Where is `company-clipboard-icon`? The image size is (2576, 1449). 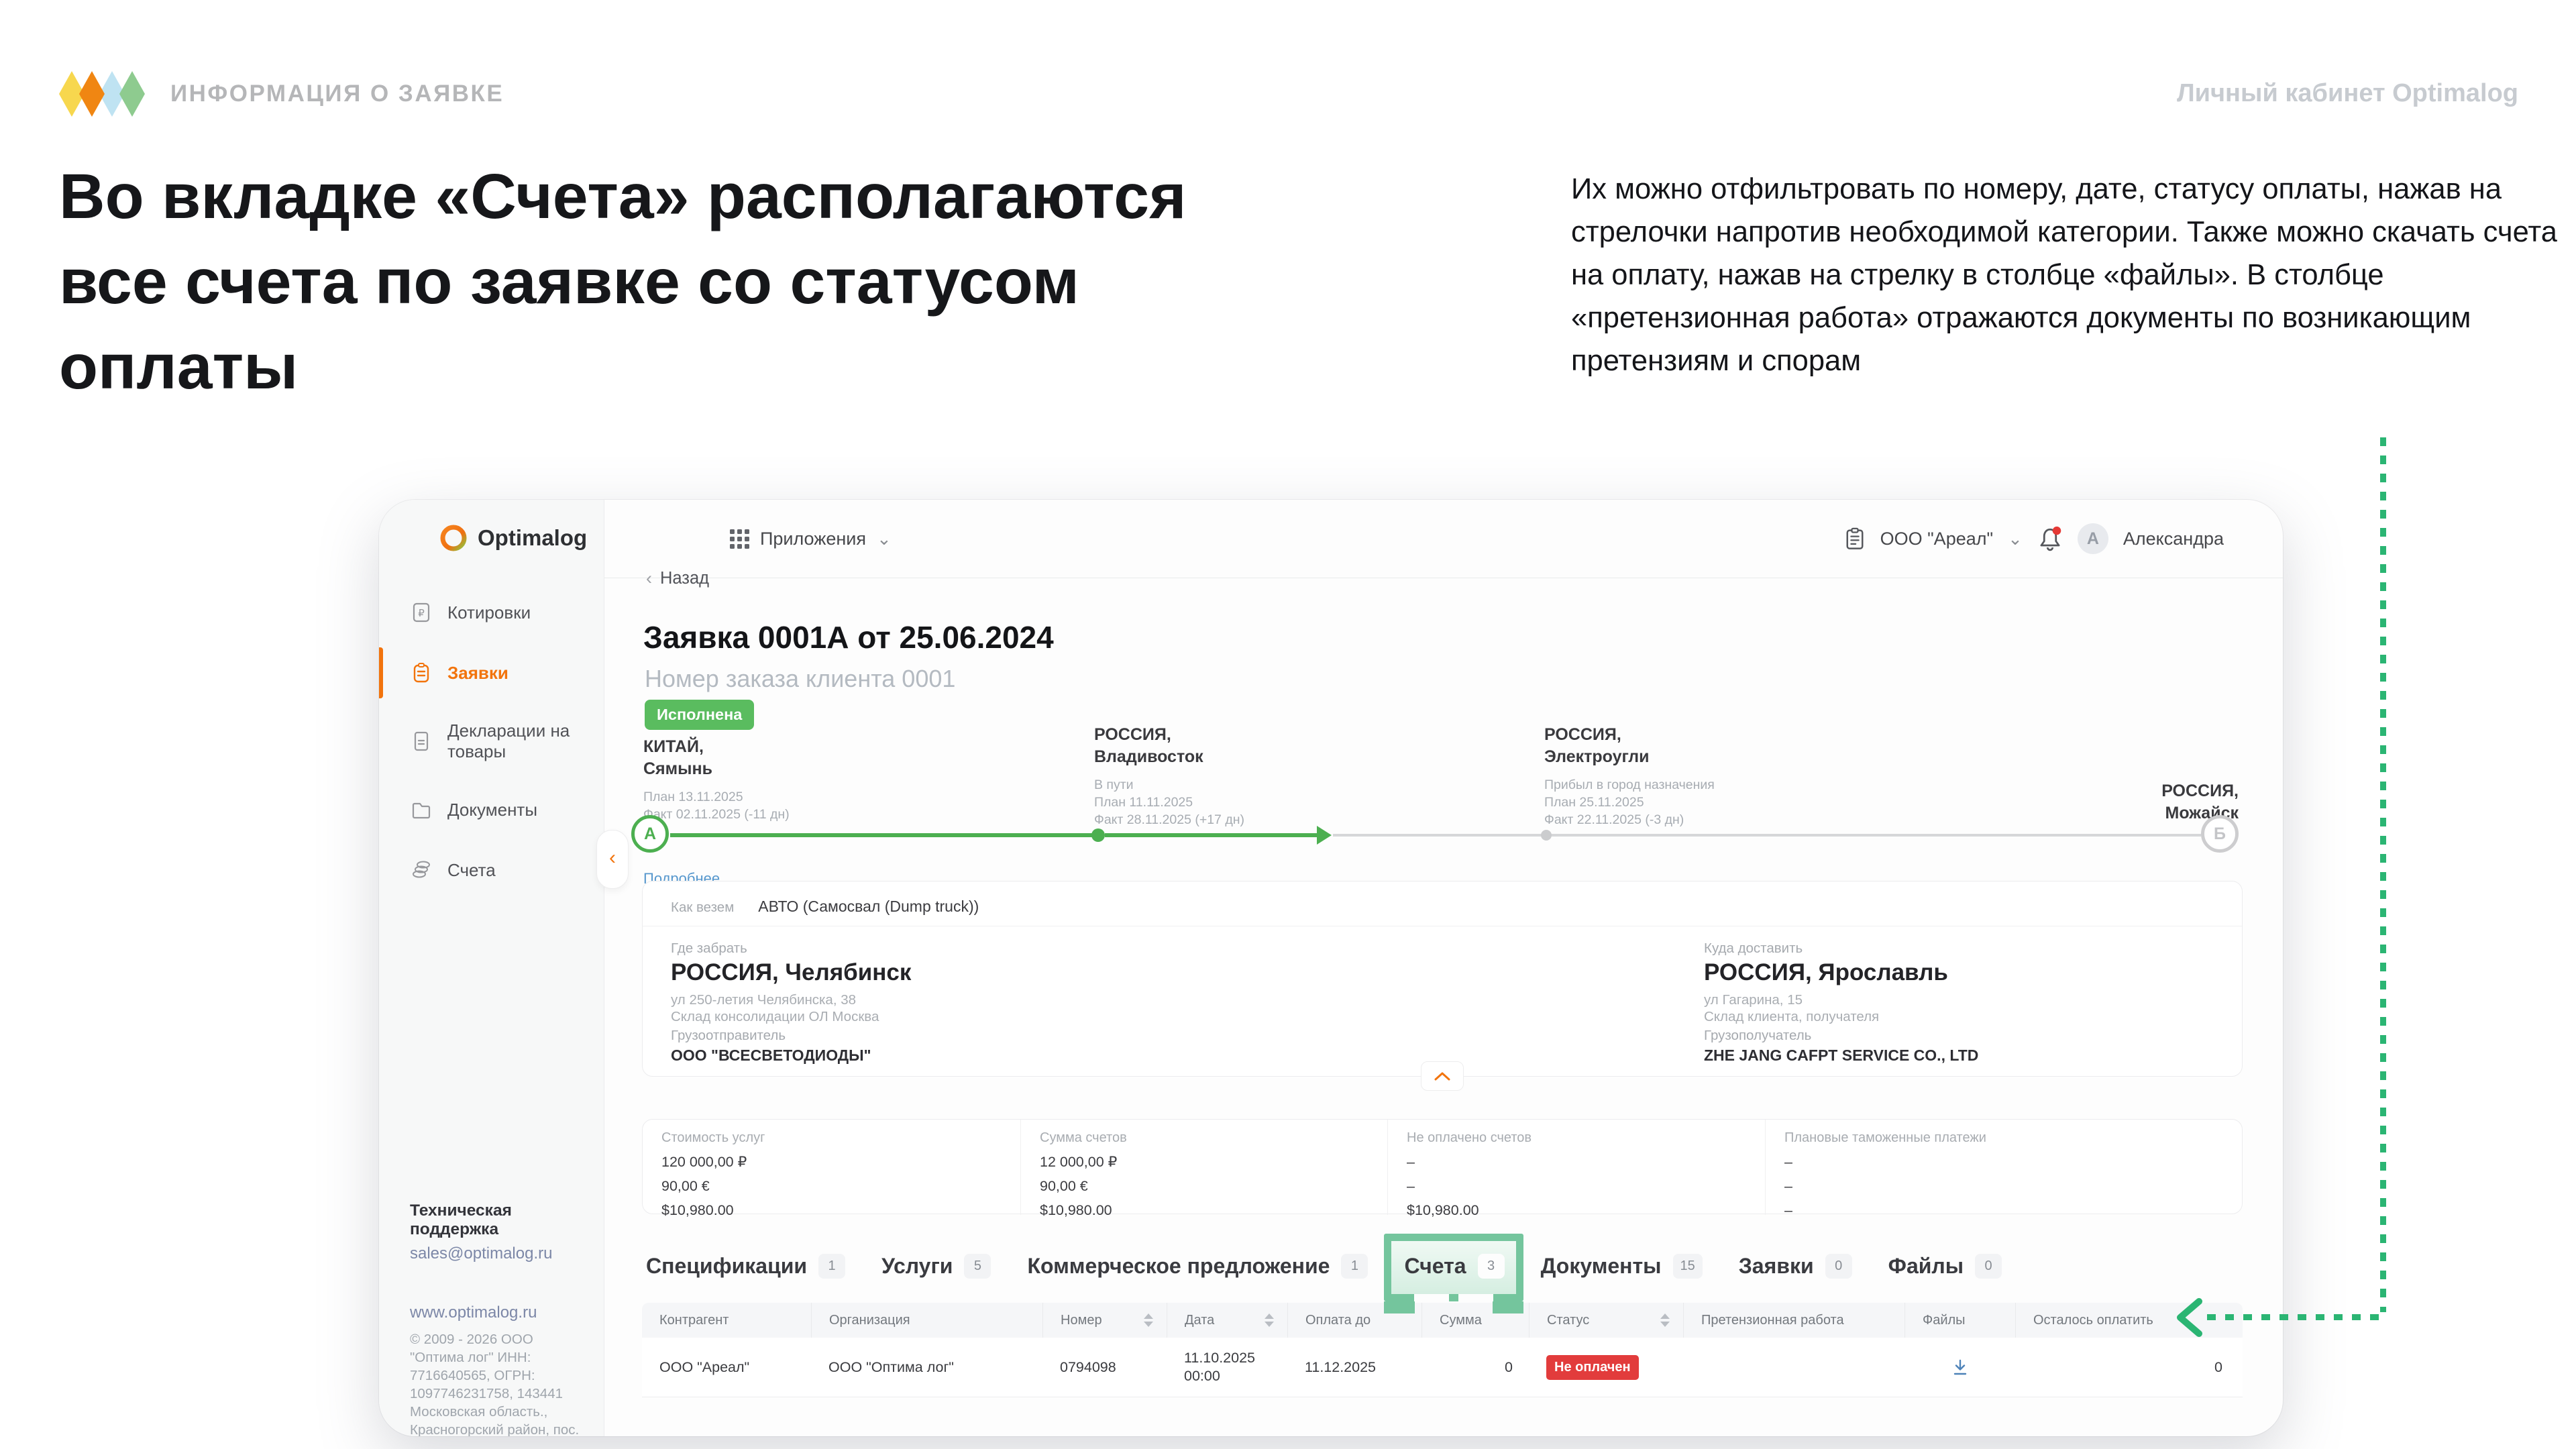 company-clipboard-icon is located at coordinates (1855, 538).